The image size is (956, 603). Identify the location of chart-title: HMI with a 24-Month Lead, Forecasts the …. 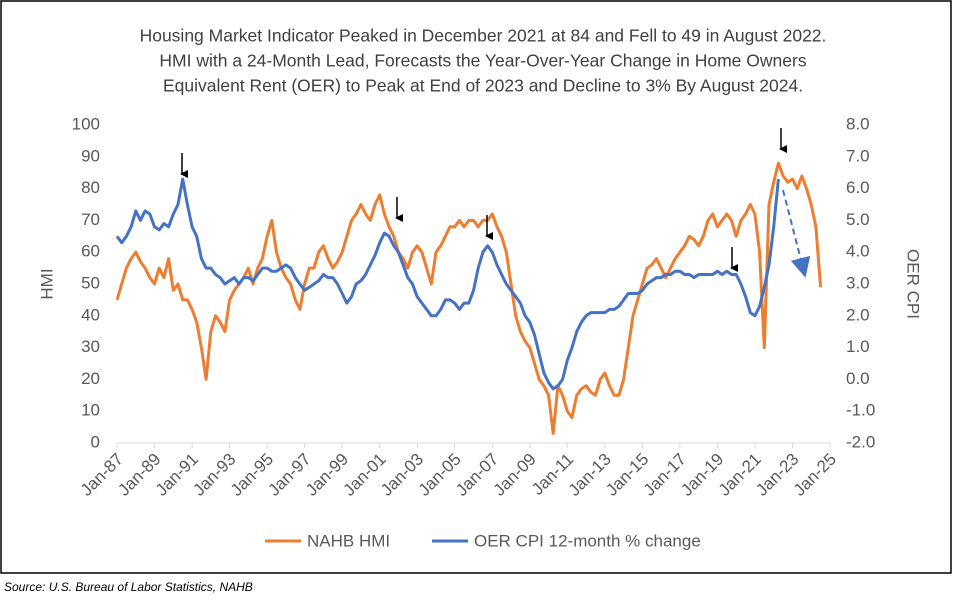
(482, 61).